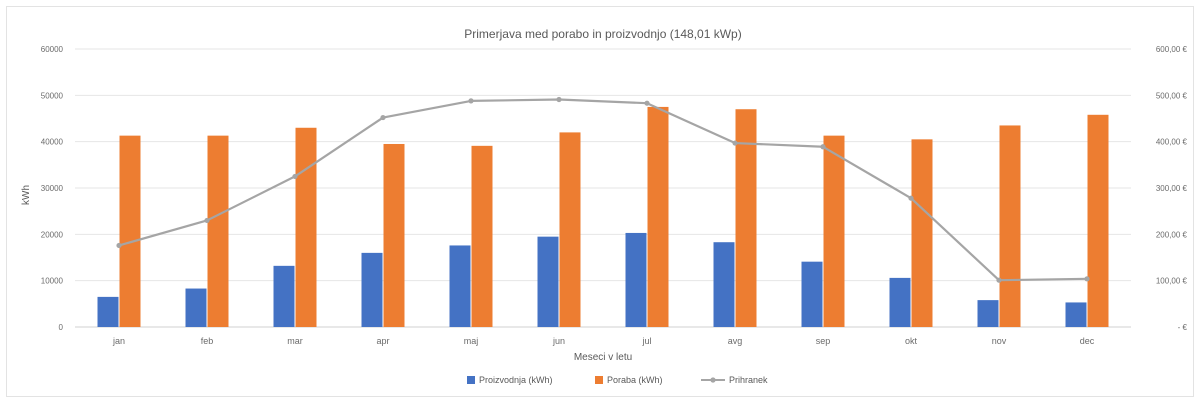 The height and width of the screenshot is (401, 1198). Describe the element at coordinates (1183, 327) in the screenshot. I see `y2-tick-label: - €` at that location.